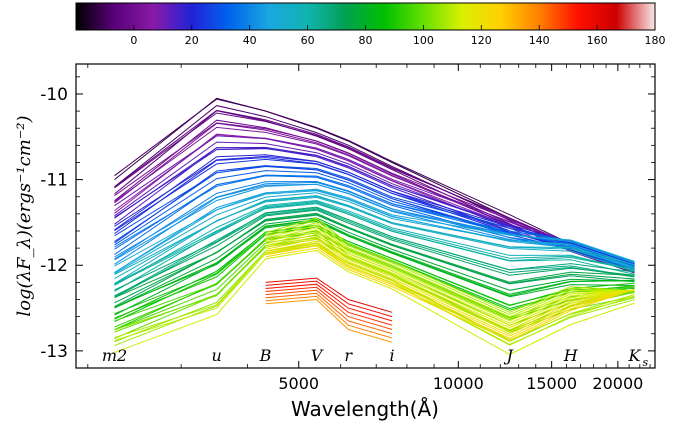  What do you see at coordinates (597, 40) in the screenshot?
I see `colorbar-tick-label: 160` at bounding box center [597, 40].